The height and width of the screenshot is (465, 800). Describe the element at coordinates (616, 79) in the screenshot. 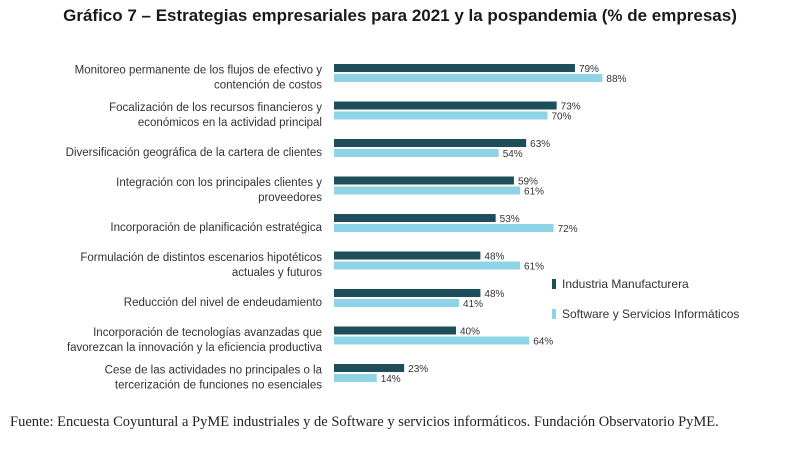

I see `value-label: 88%` at that location.